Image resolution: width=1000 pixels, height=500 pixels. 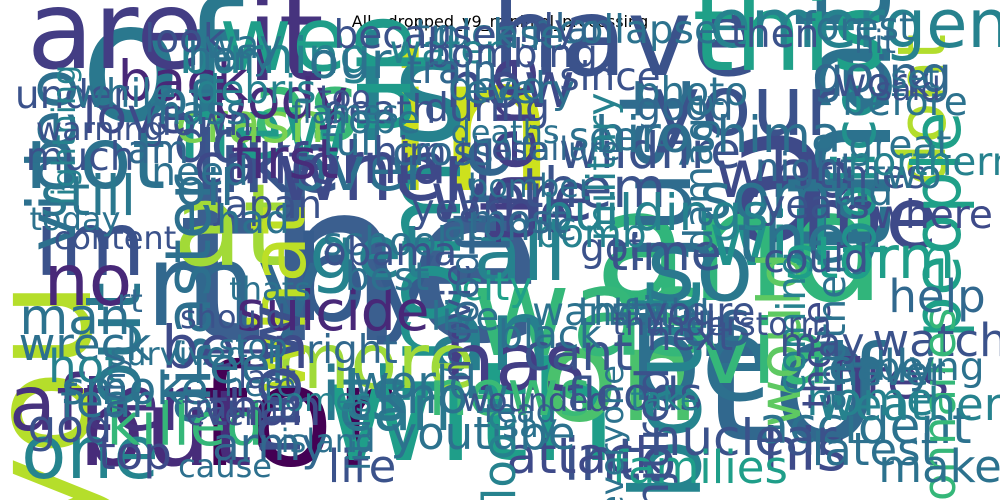 I want to click on word-fear: fear, so click(x=105, y=401).